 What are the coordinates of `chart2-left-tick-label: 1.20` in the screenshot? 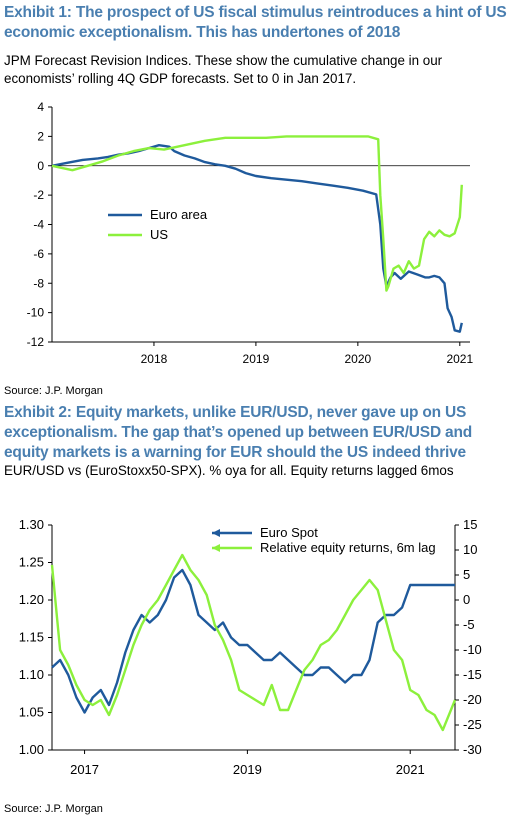 It's located at (31, 599).